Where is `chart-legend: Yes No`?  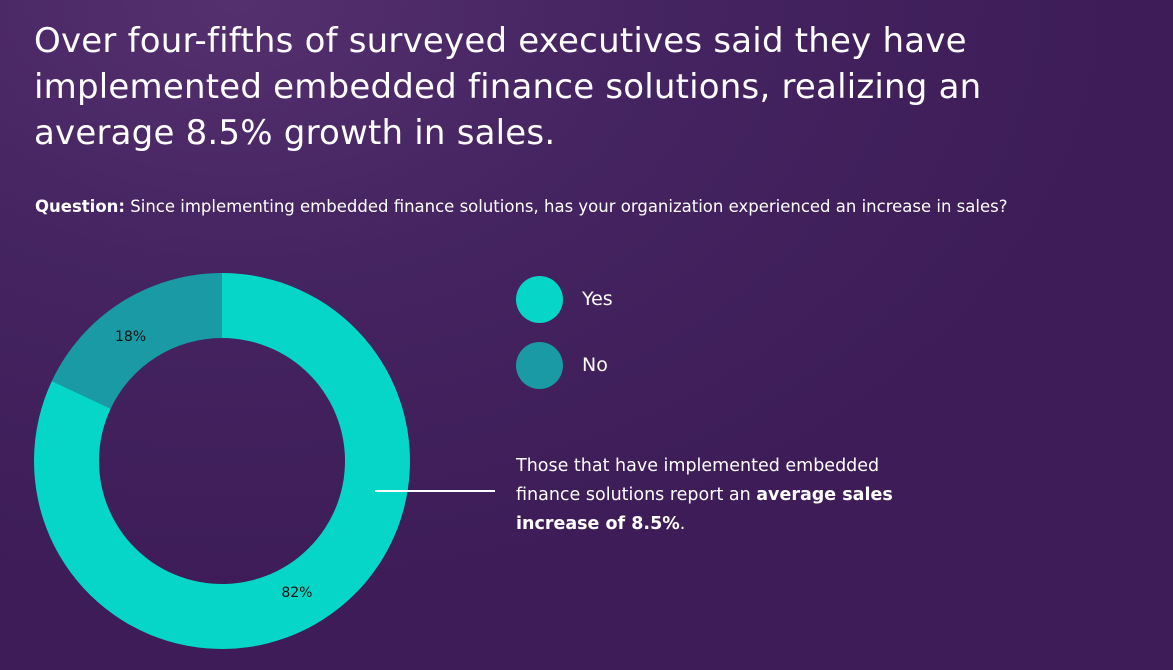
chart-legend: Yes No is located at coordinates (564, 341).